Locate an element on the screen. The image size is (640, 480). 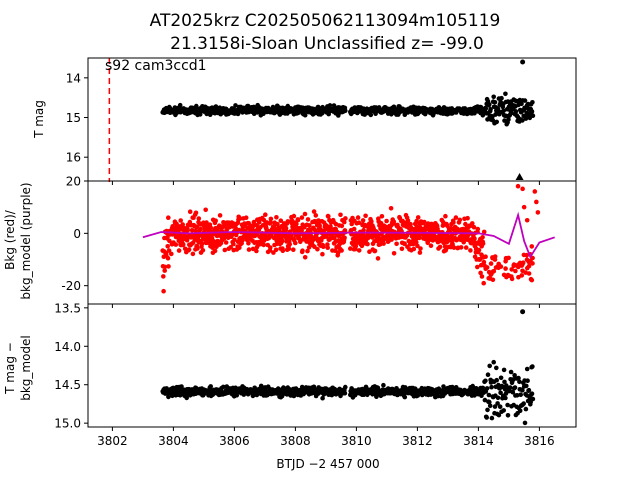
y-tick-label: 16 is located at coordinates (73, 158).